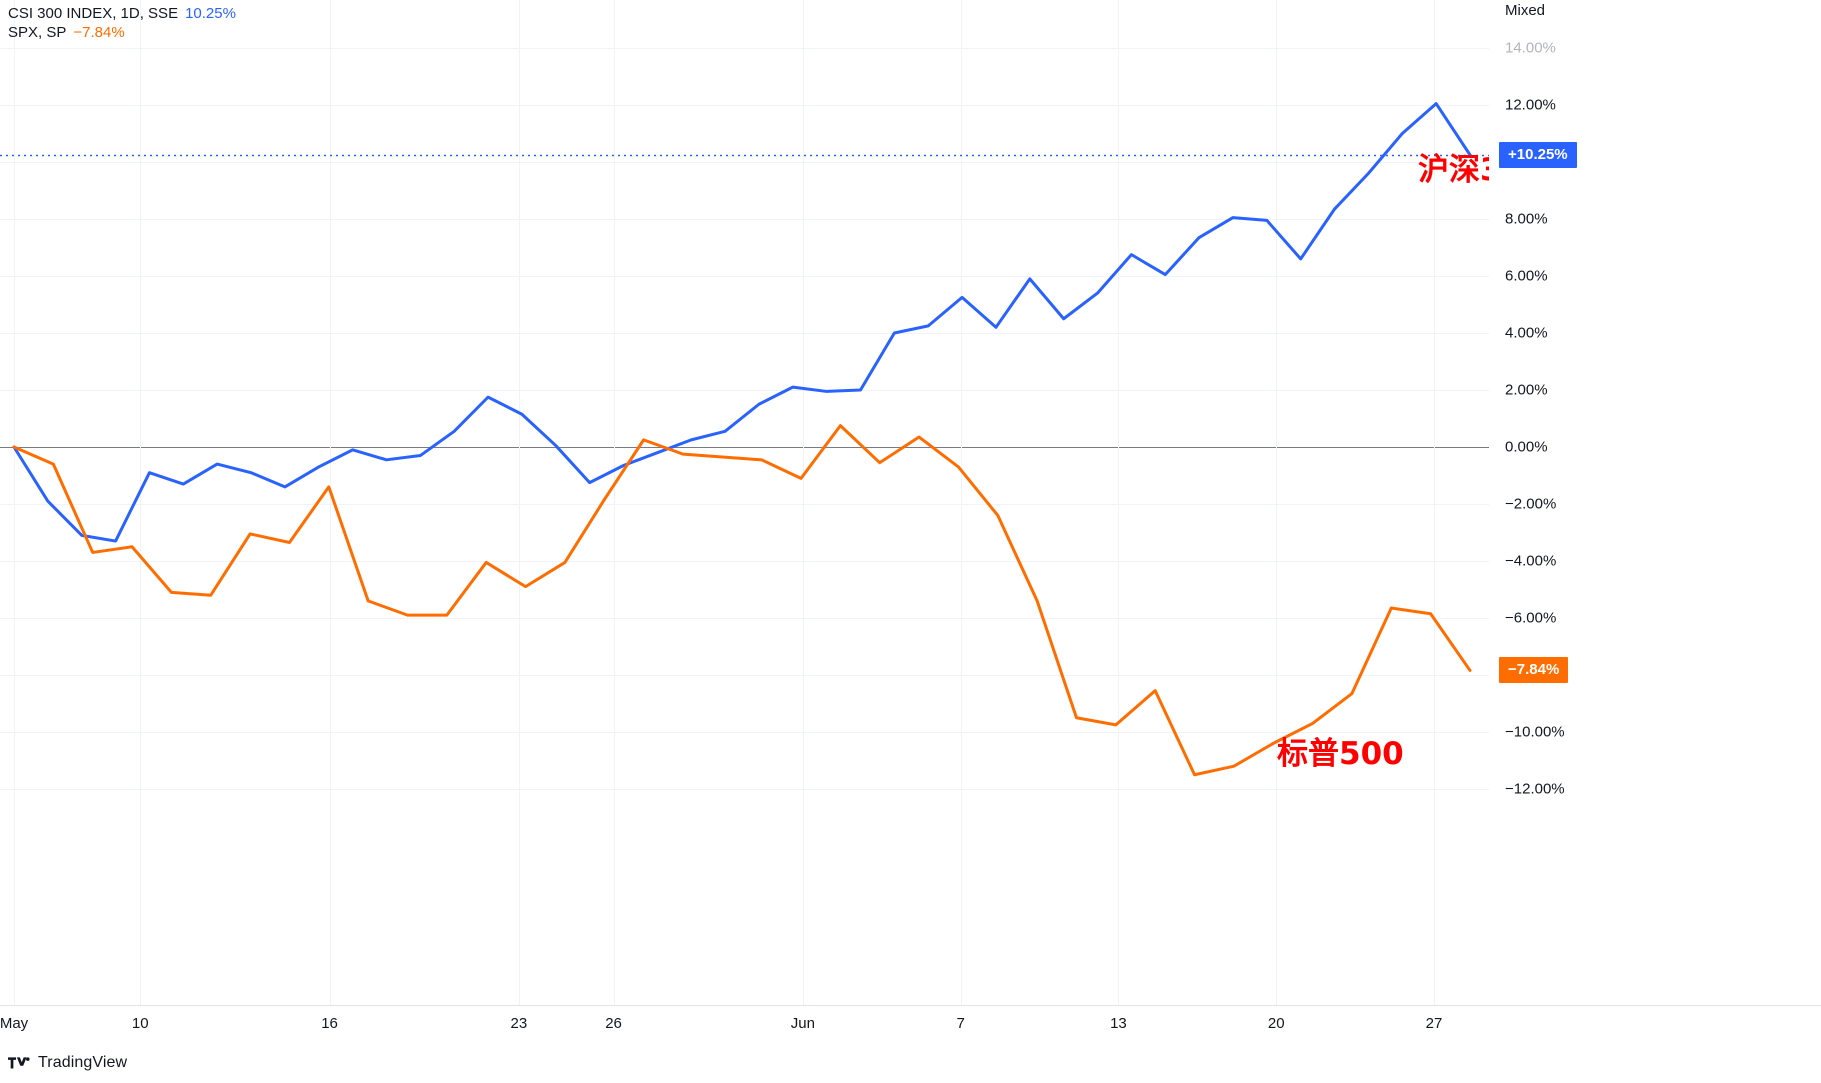  Describe the element at coordinates (1530, 48) in the screenshot. I see `price-tick-label: 14.00%` at that location.